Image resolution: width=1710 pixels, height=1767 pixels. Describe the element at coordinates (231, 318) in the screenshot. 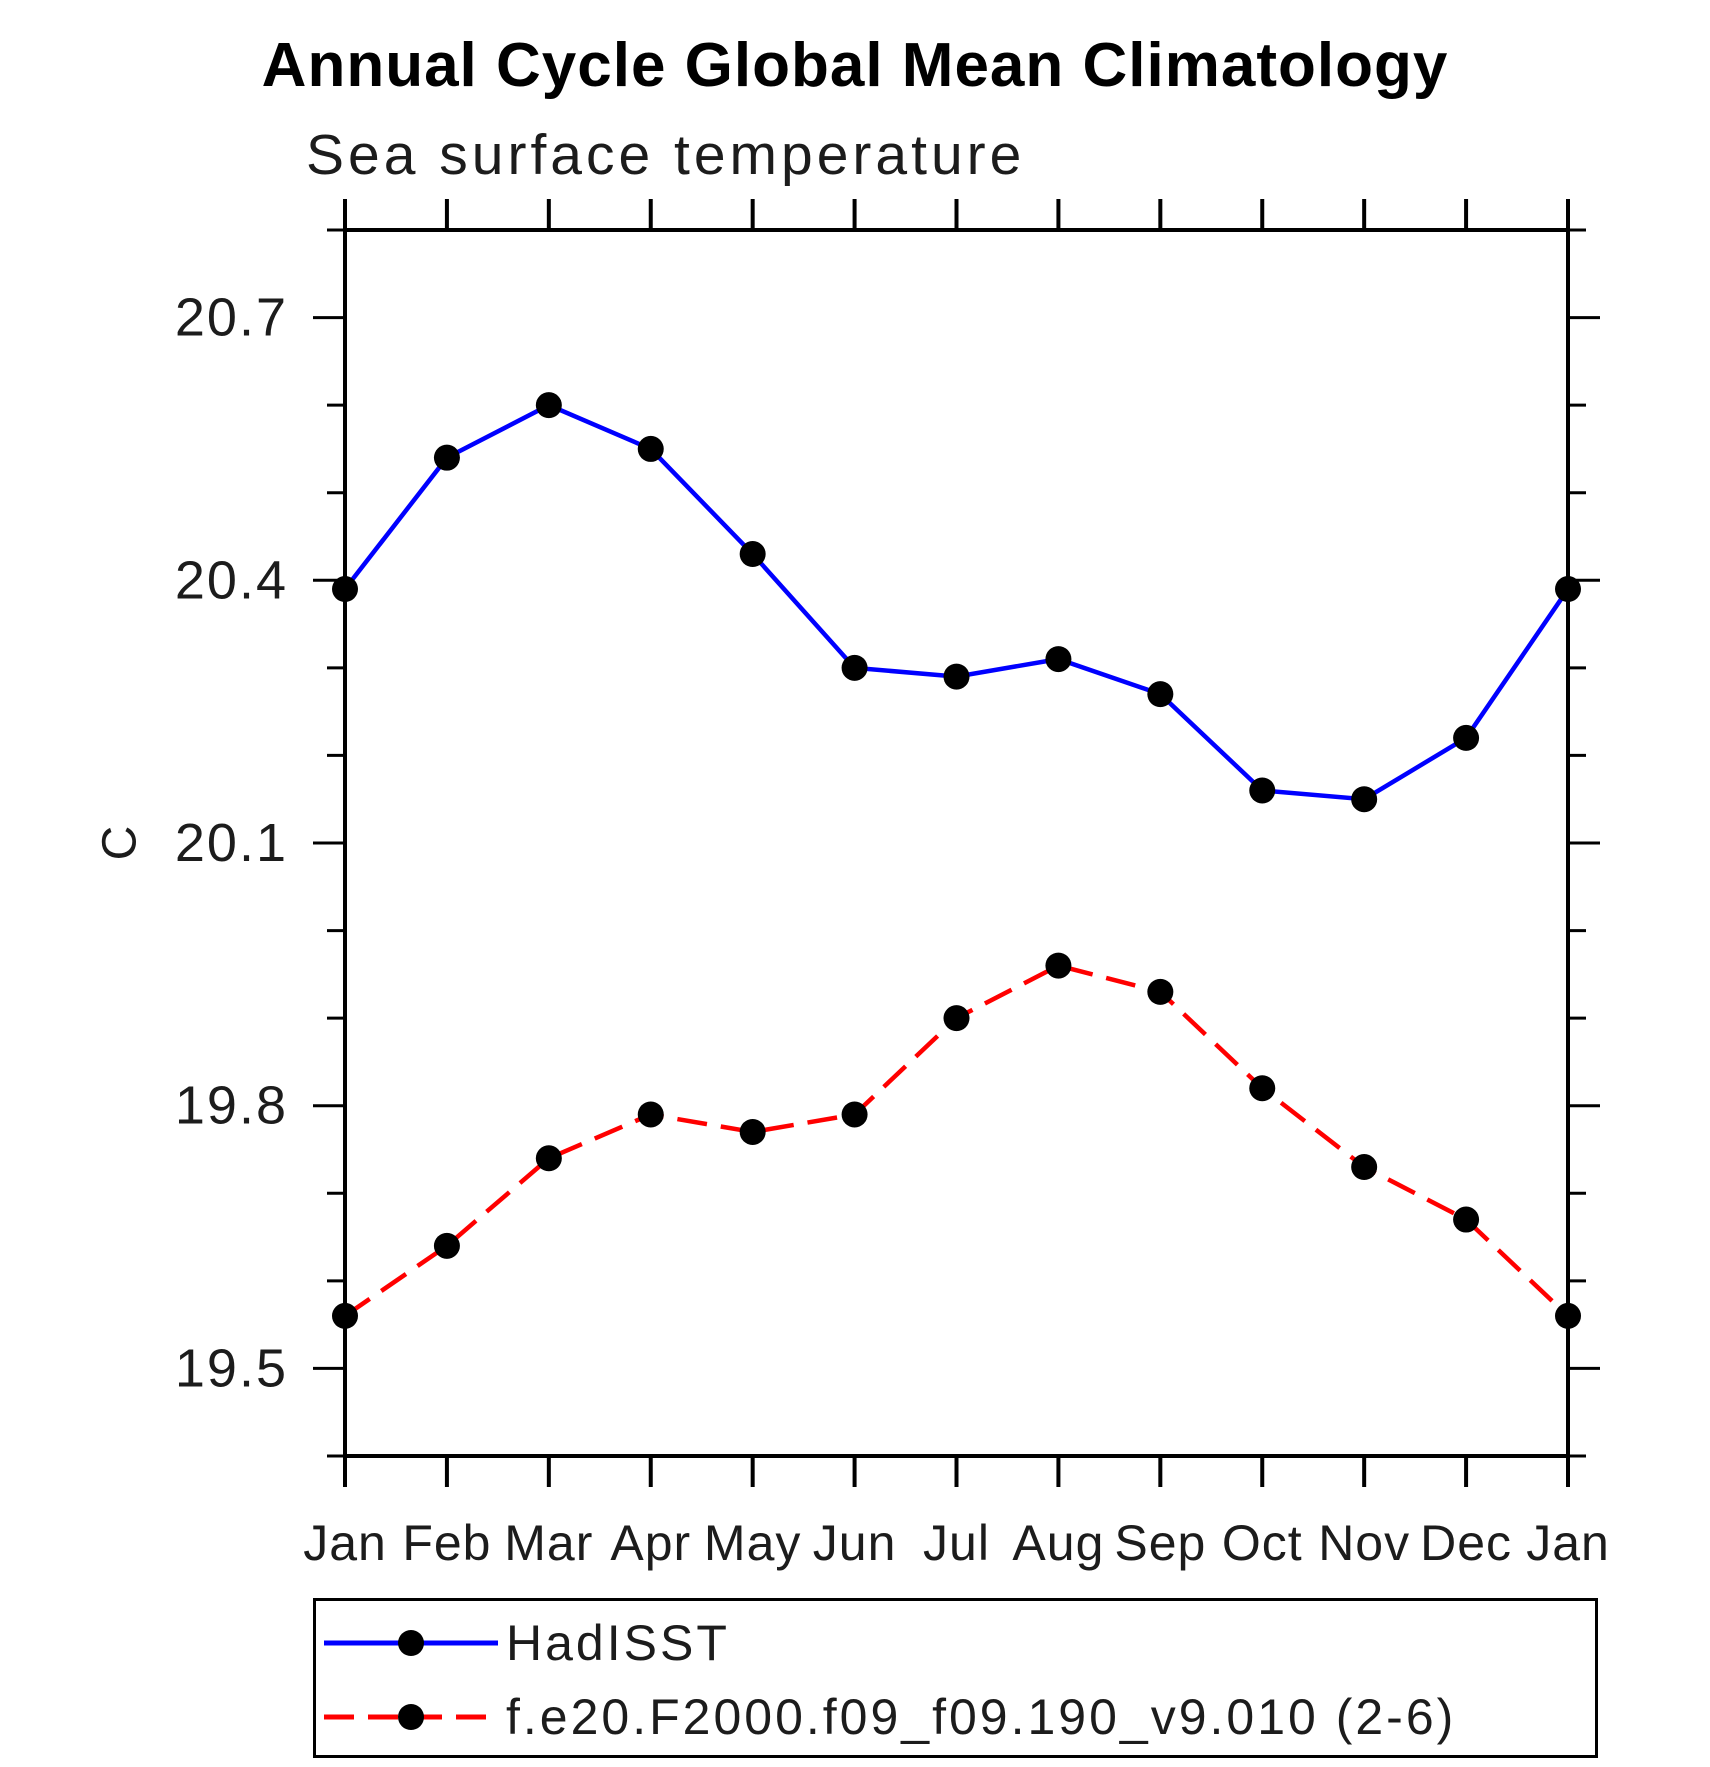

I see `y-tick-label: 20.7` at that location.